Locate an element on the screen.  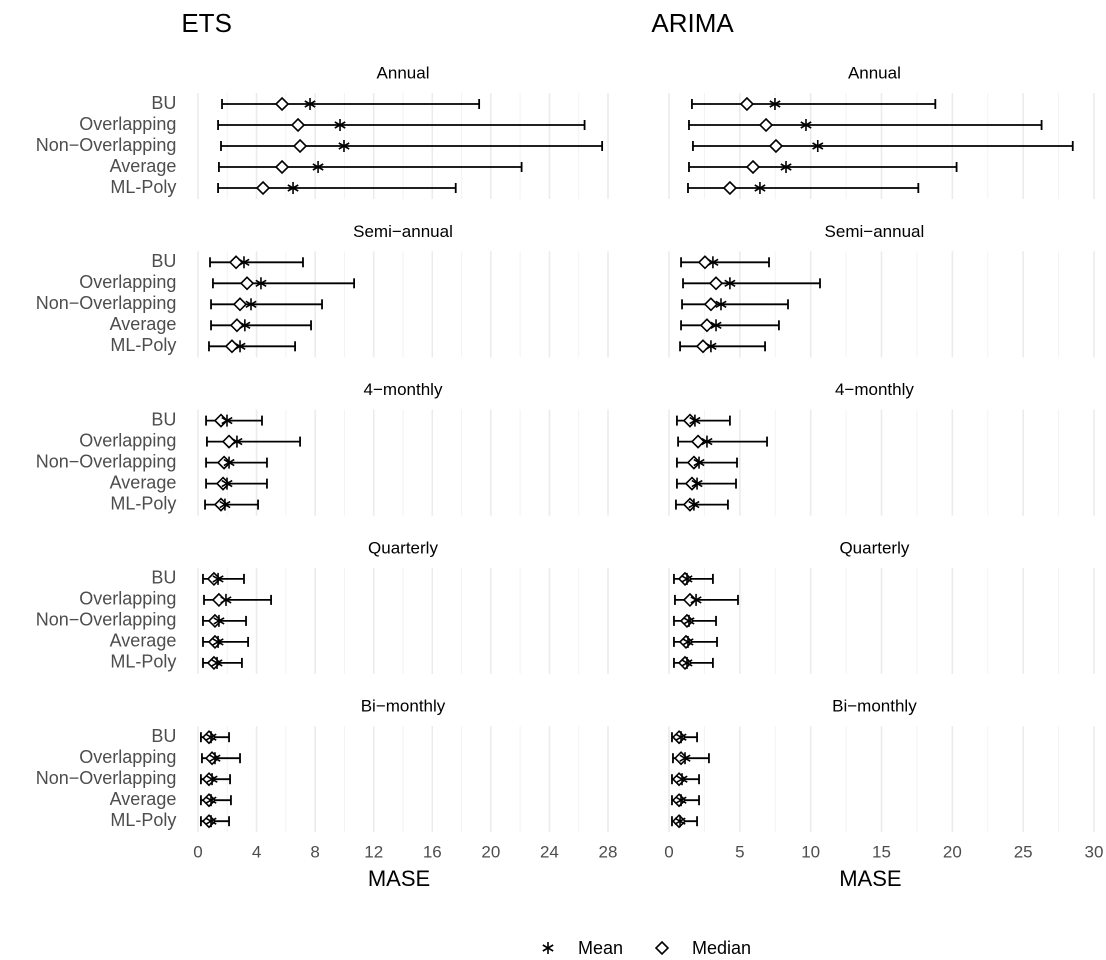
panel-title: ARIMA is located at coordinates (692, 23).